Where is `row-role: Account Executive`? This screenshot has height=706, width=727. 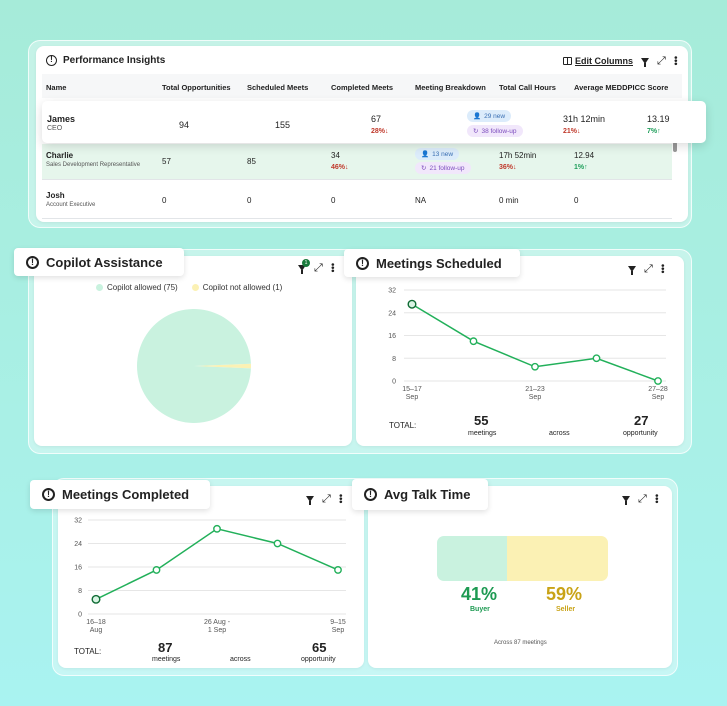 row-role: Account Executive is located at coordinates (71, 205).